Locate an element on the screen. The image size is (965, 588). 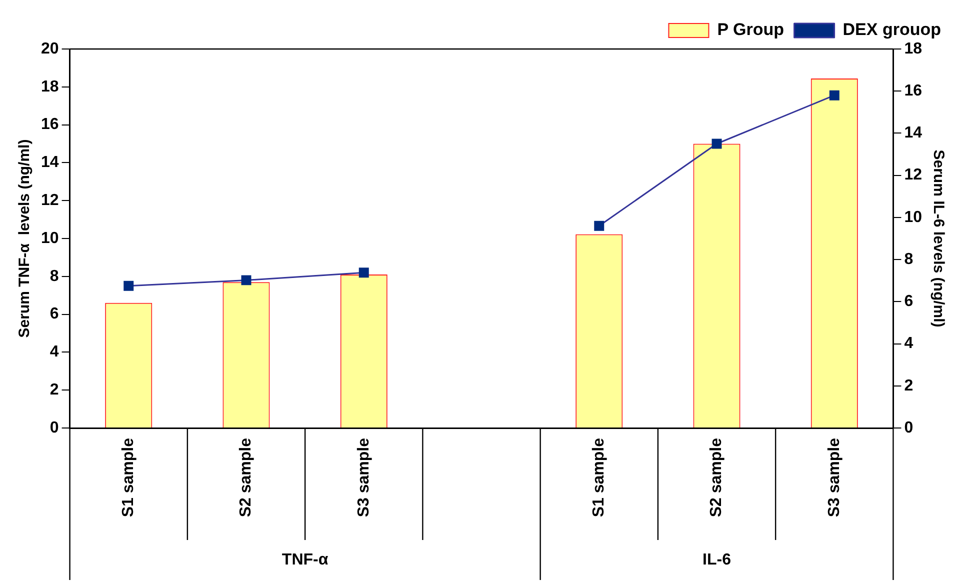
legend-label: DEX grouop is located at coordinates (892, 30).